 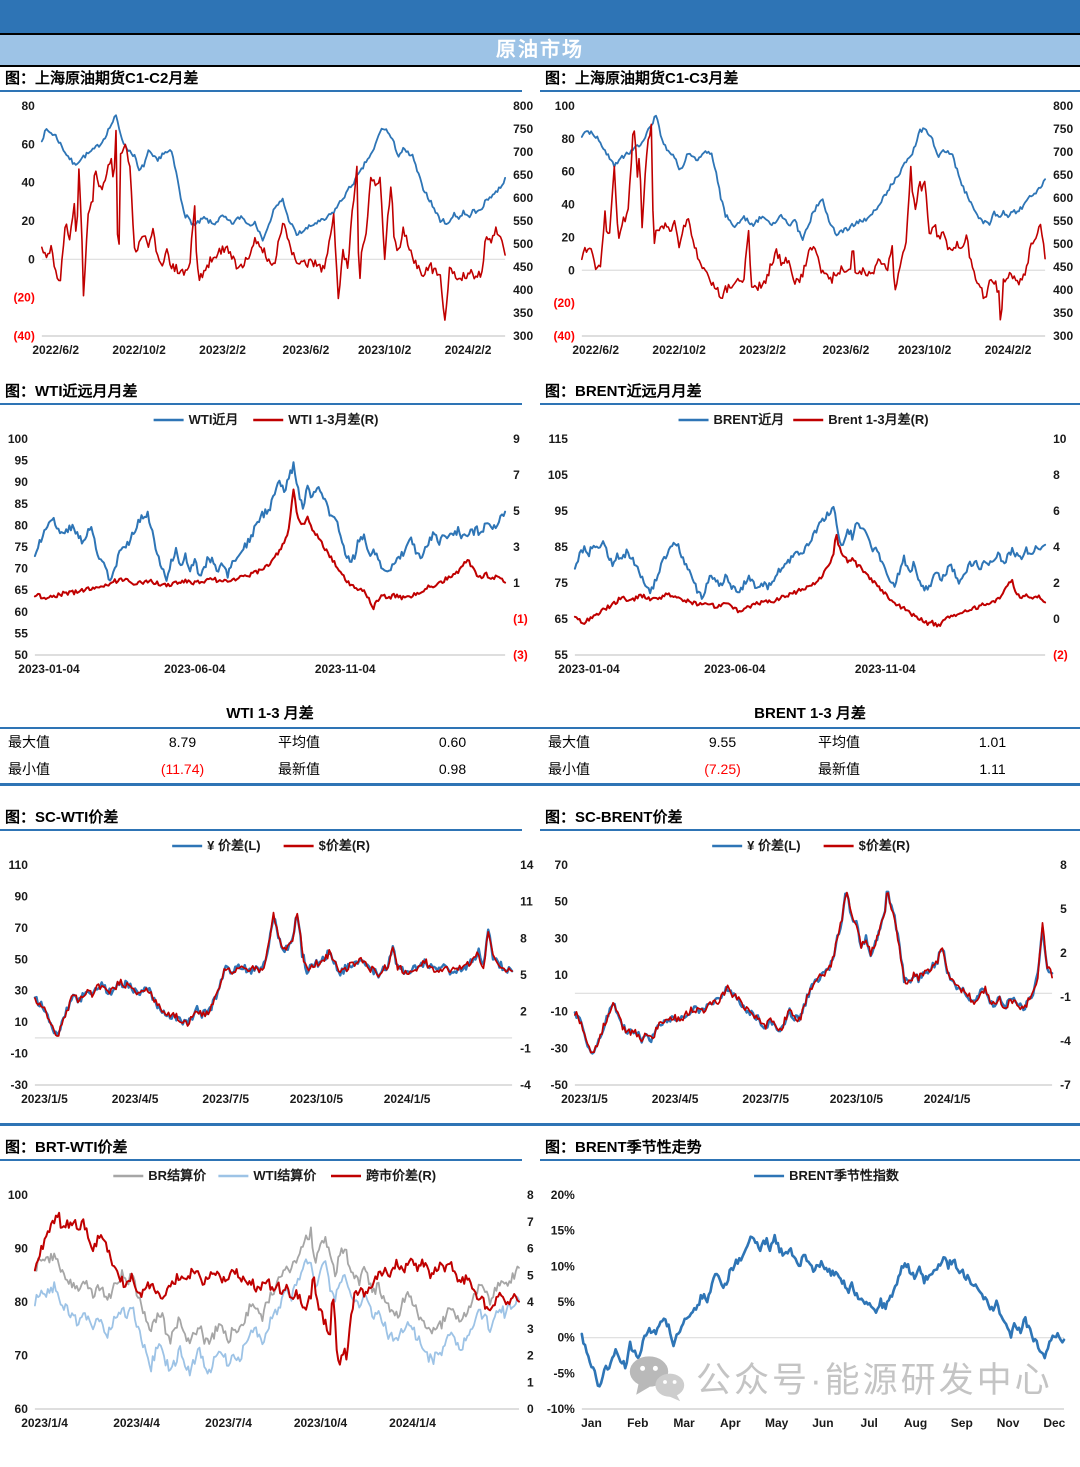 I want to click on svg-text: Apr, so click(x=730, y=1423).